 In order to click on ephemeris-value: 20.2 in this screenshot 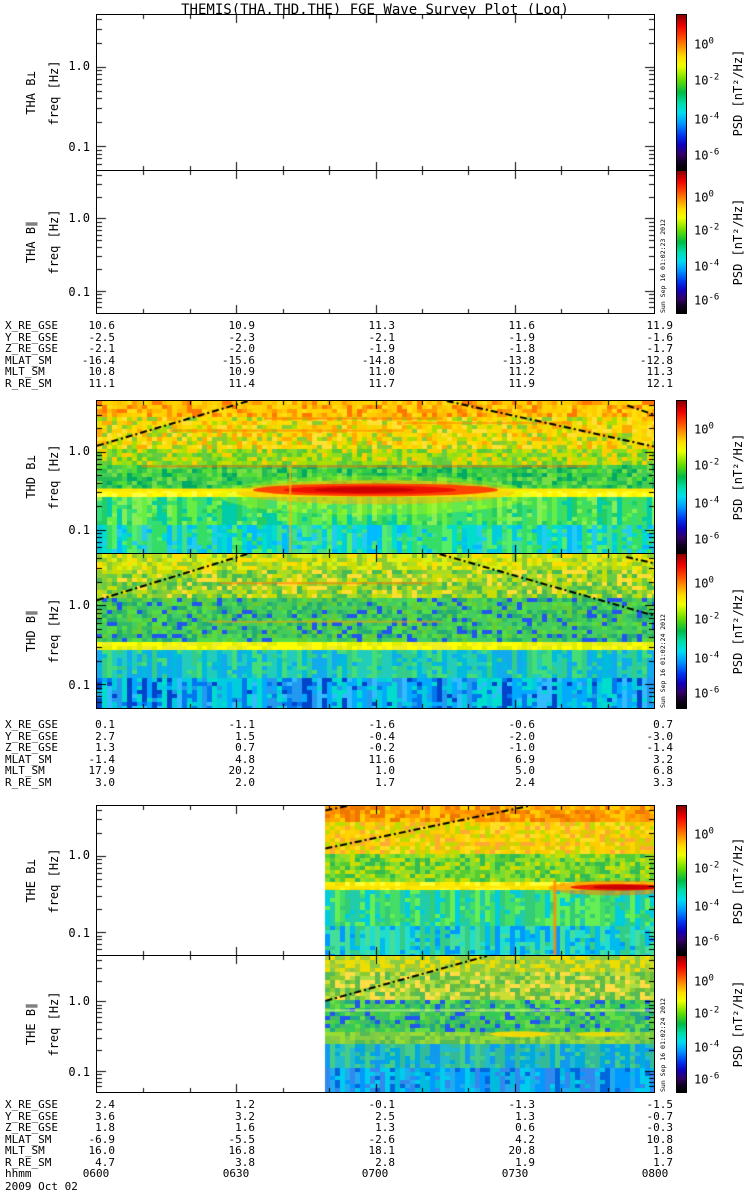, I will do `click(242, 771)`.